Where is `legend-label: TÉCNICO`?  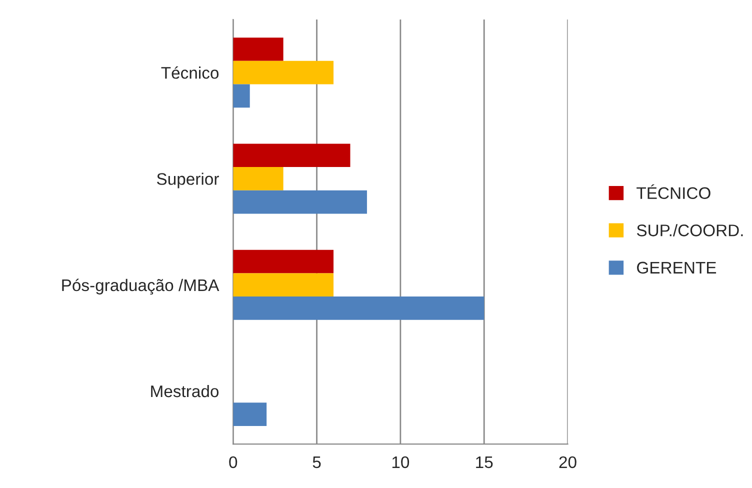 legend-label: TÉCNICO is located at coordinates (673, 192).